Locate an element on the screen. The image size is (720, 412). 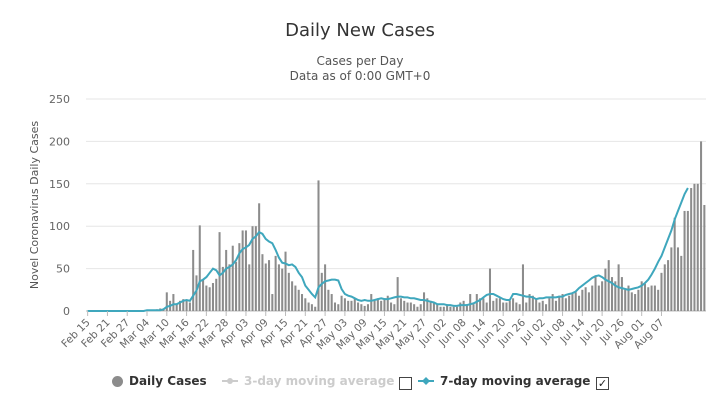
legend-item-7day-average: 7-day moving average is located at coordinates (504, 381).